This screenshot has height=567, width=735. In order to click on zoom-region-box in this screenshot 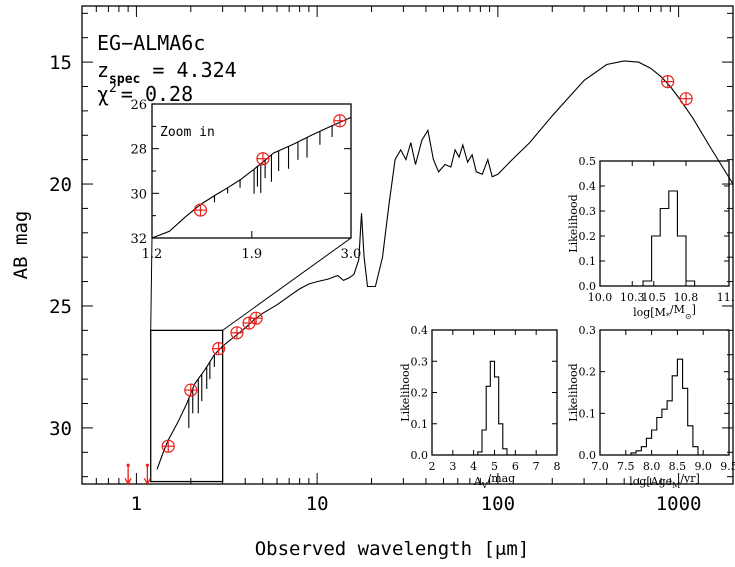, I will do `click(187, 405)`.